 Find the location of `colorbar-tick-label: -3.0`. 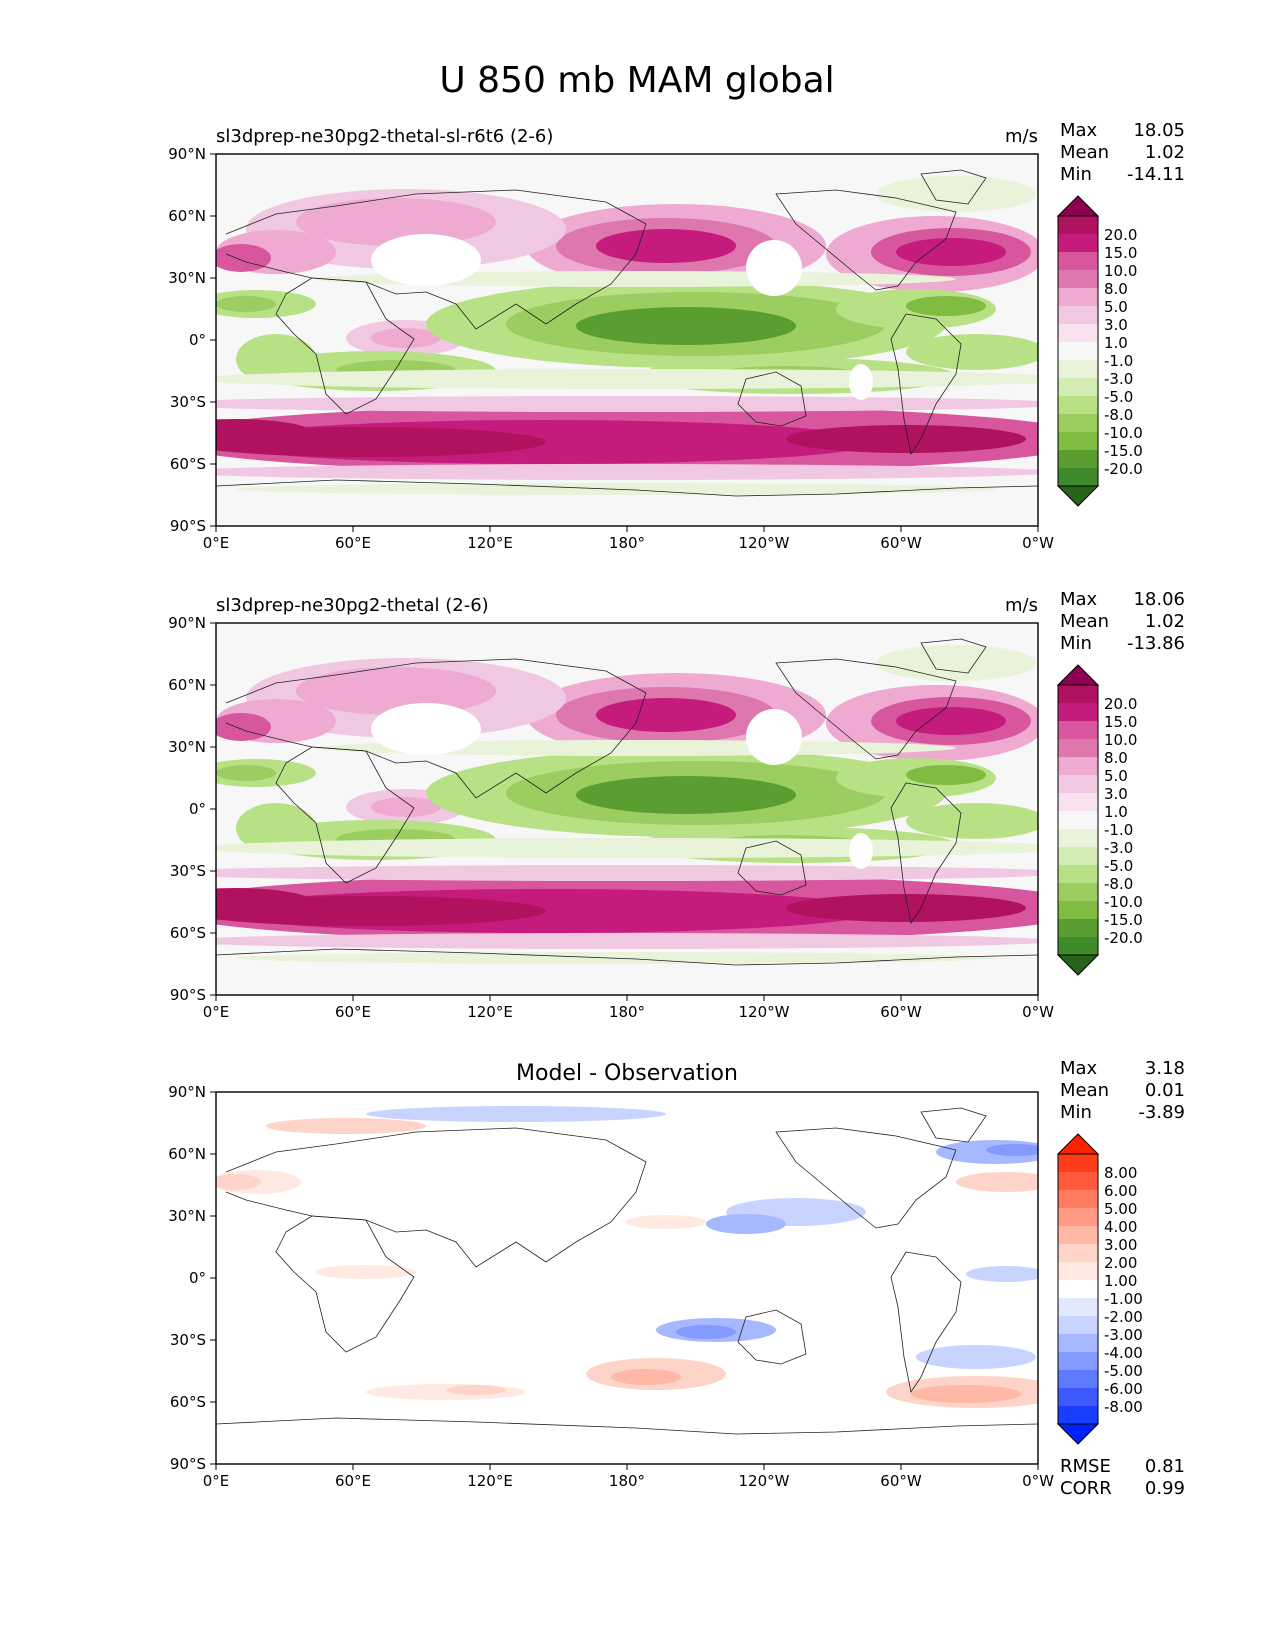

colorbar-tick-label: -3.0 is located at coordinates (1118, 848).